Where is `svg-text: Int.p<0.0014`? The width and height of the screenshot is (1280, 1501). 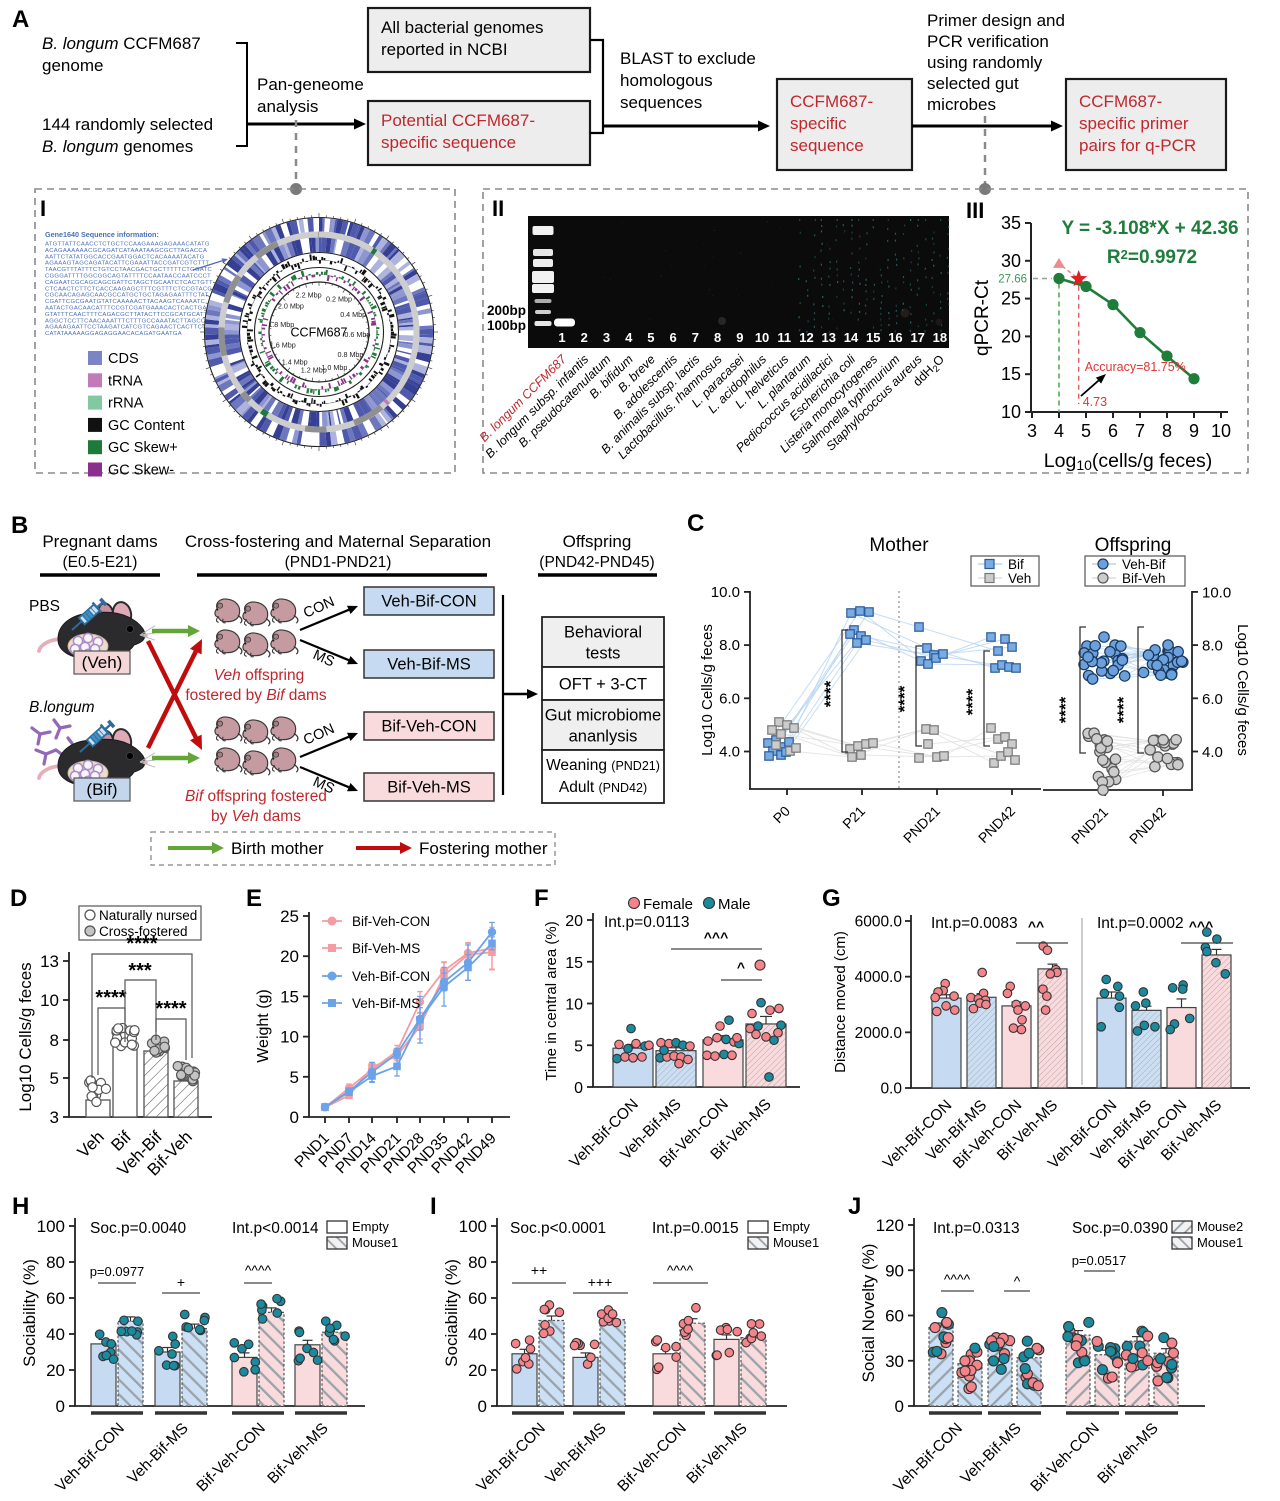
svg-text: Int.p<0.0014 is located at coordinates (275, 1228).